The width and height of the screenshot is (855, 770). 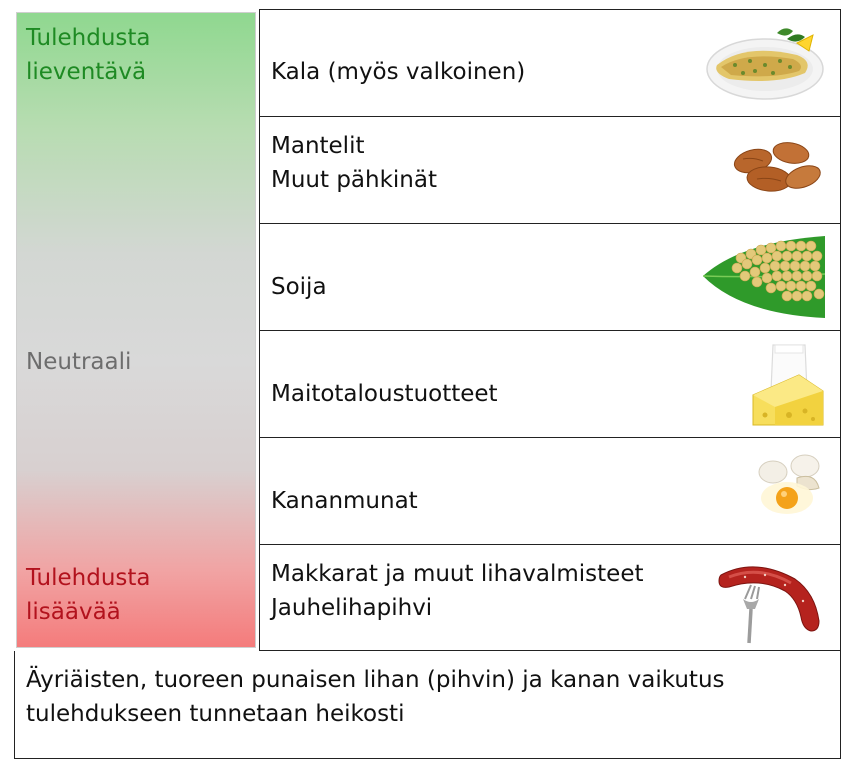 I want to click on pro-inflammatory-label-line2: lisäävää, so click(x=73, y=612).